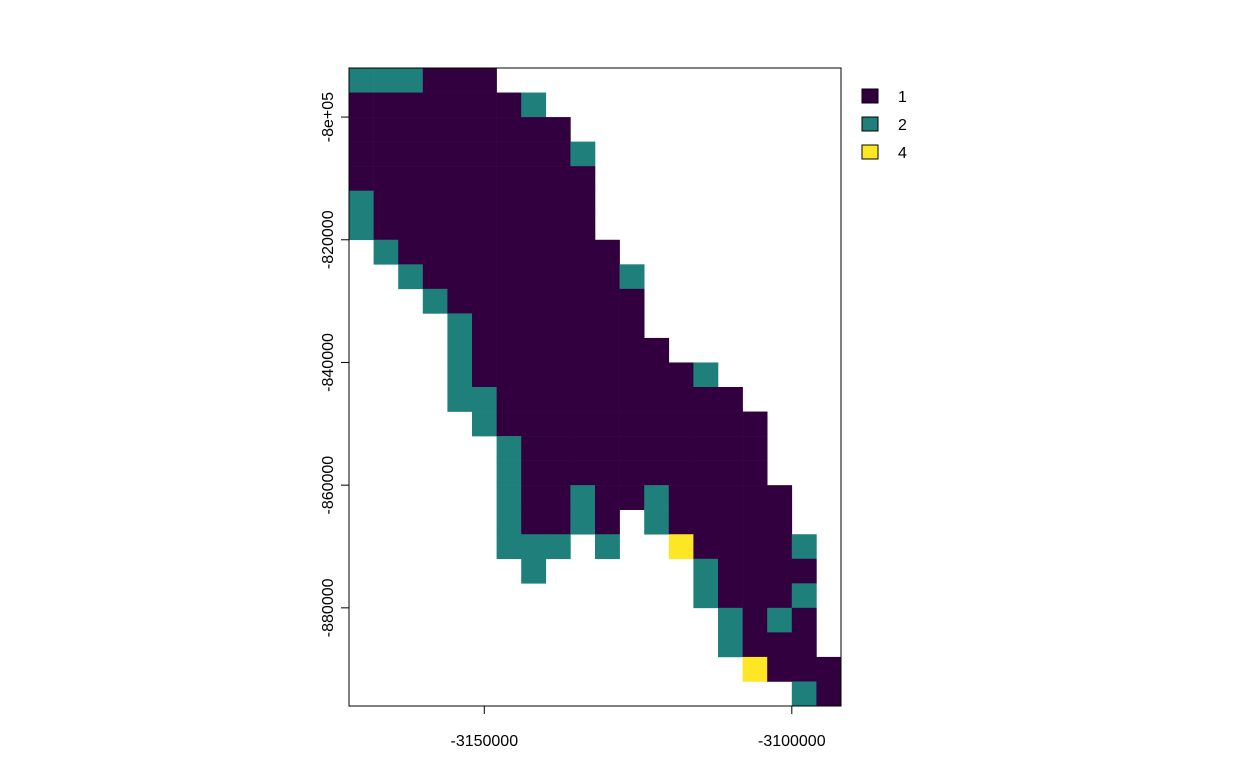  I want to click on y-axis: -8e+05 -820000 -840000 -860000 -880000, so click(334, 364).